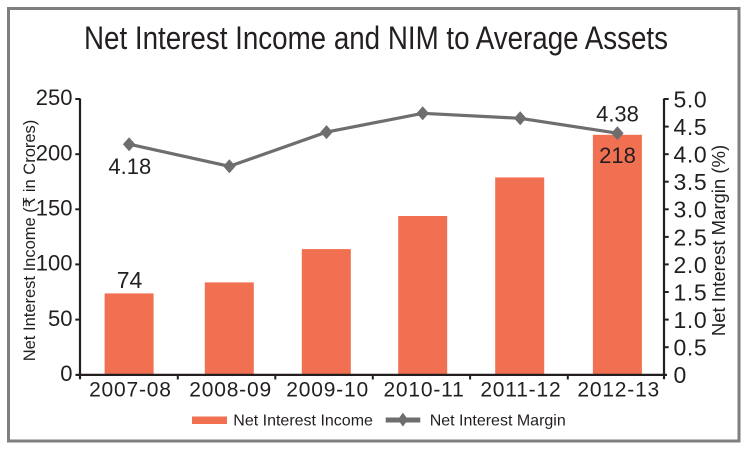 The width and height of the screenshot is (750, 453). I want to click on svg-text: 74, so click(130, 280).